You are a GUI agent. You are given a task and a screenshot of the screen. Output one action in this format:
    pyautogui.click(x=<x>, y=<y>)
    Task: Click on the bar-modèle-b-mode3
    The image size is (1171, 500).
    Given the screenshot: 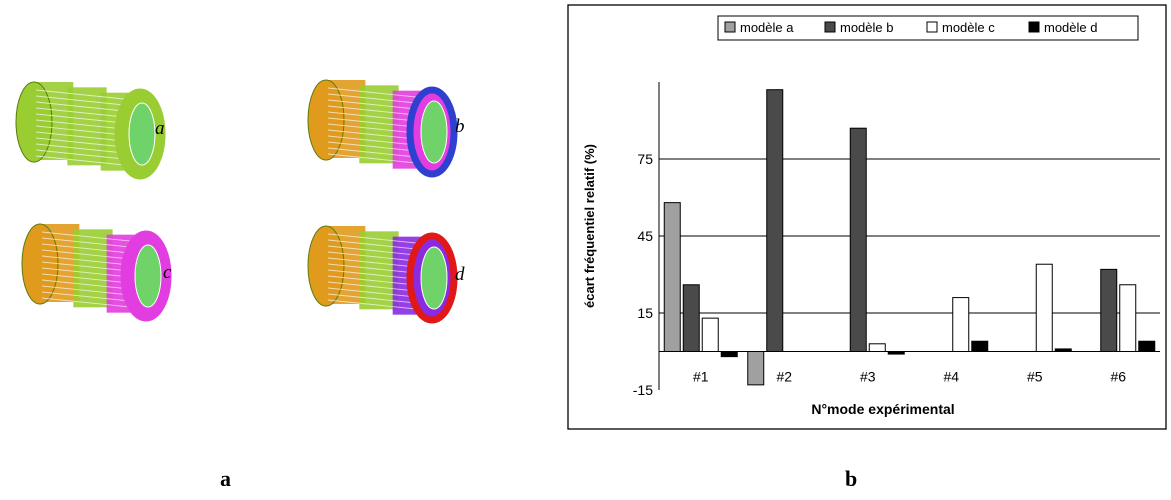 What is the action you would take?
    pyautogui.click(x=858, y=239)
    